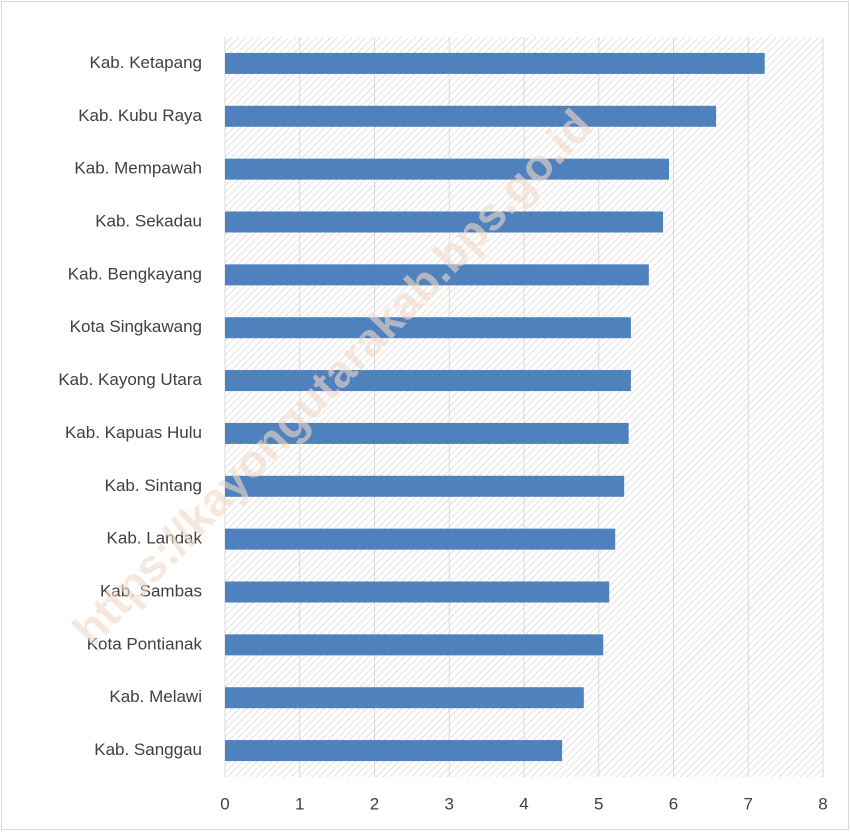 The height and width of the screenshot is (832, 851). I want to click on y-tick-label: Kab. Sintang, so click(153, 485).